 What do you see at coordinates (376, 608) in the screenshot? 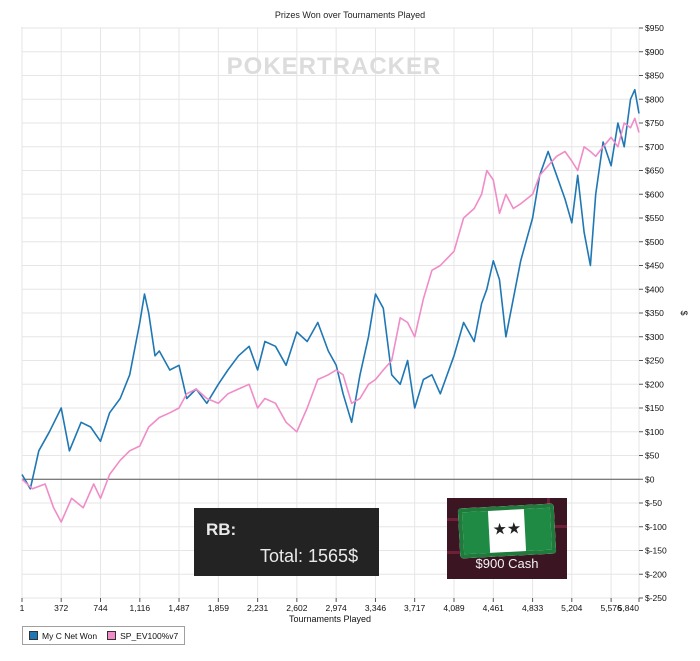
I see `x-tick-label: 3,346` at bounding box center [376, 608].